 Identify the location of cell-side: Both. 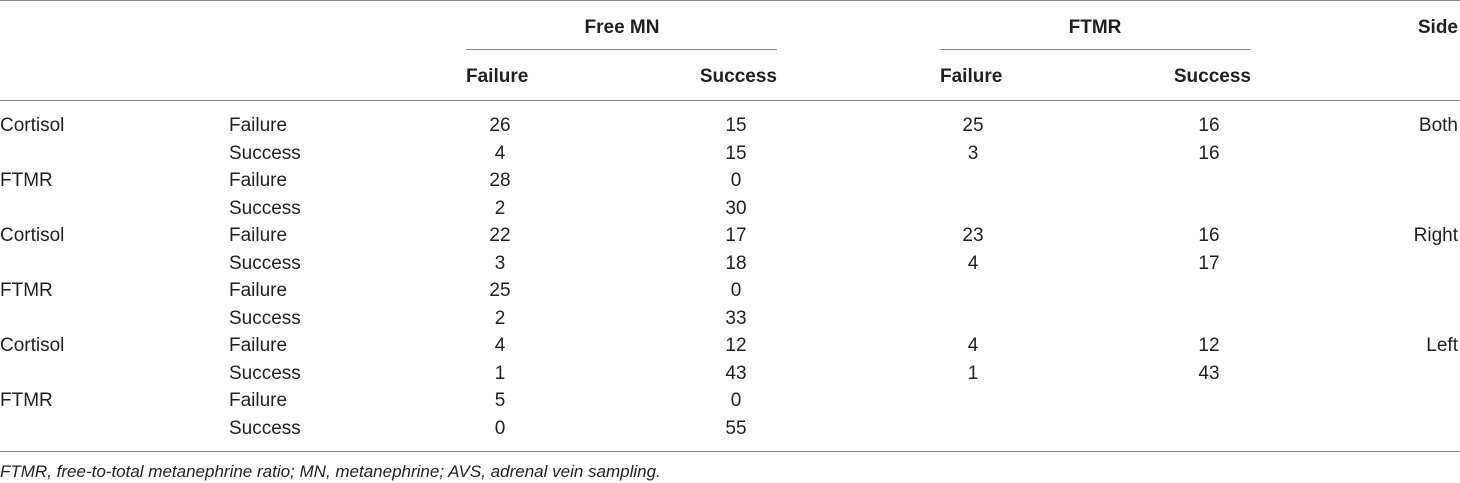
(1438, 125).